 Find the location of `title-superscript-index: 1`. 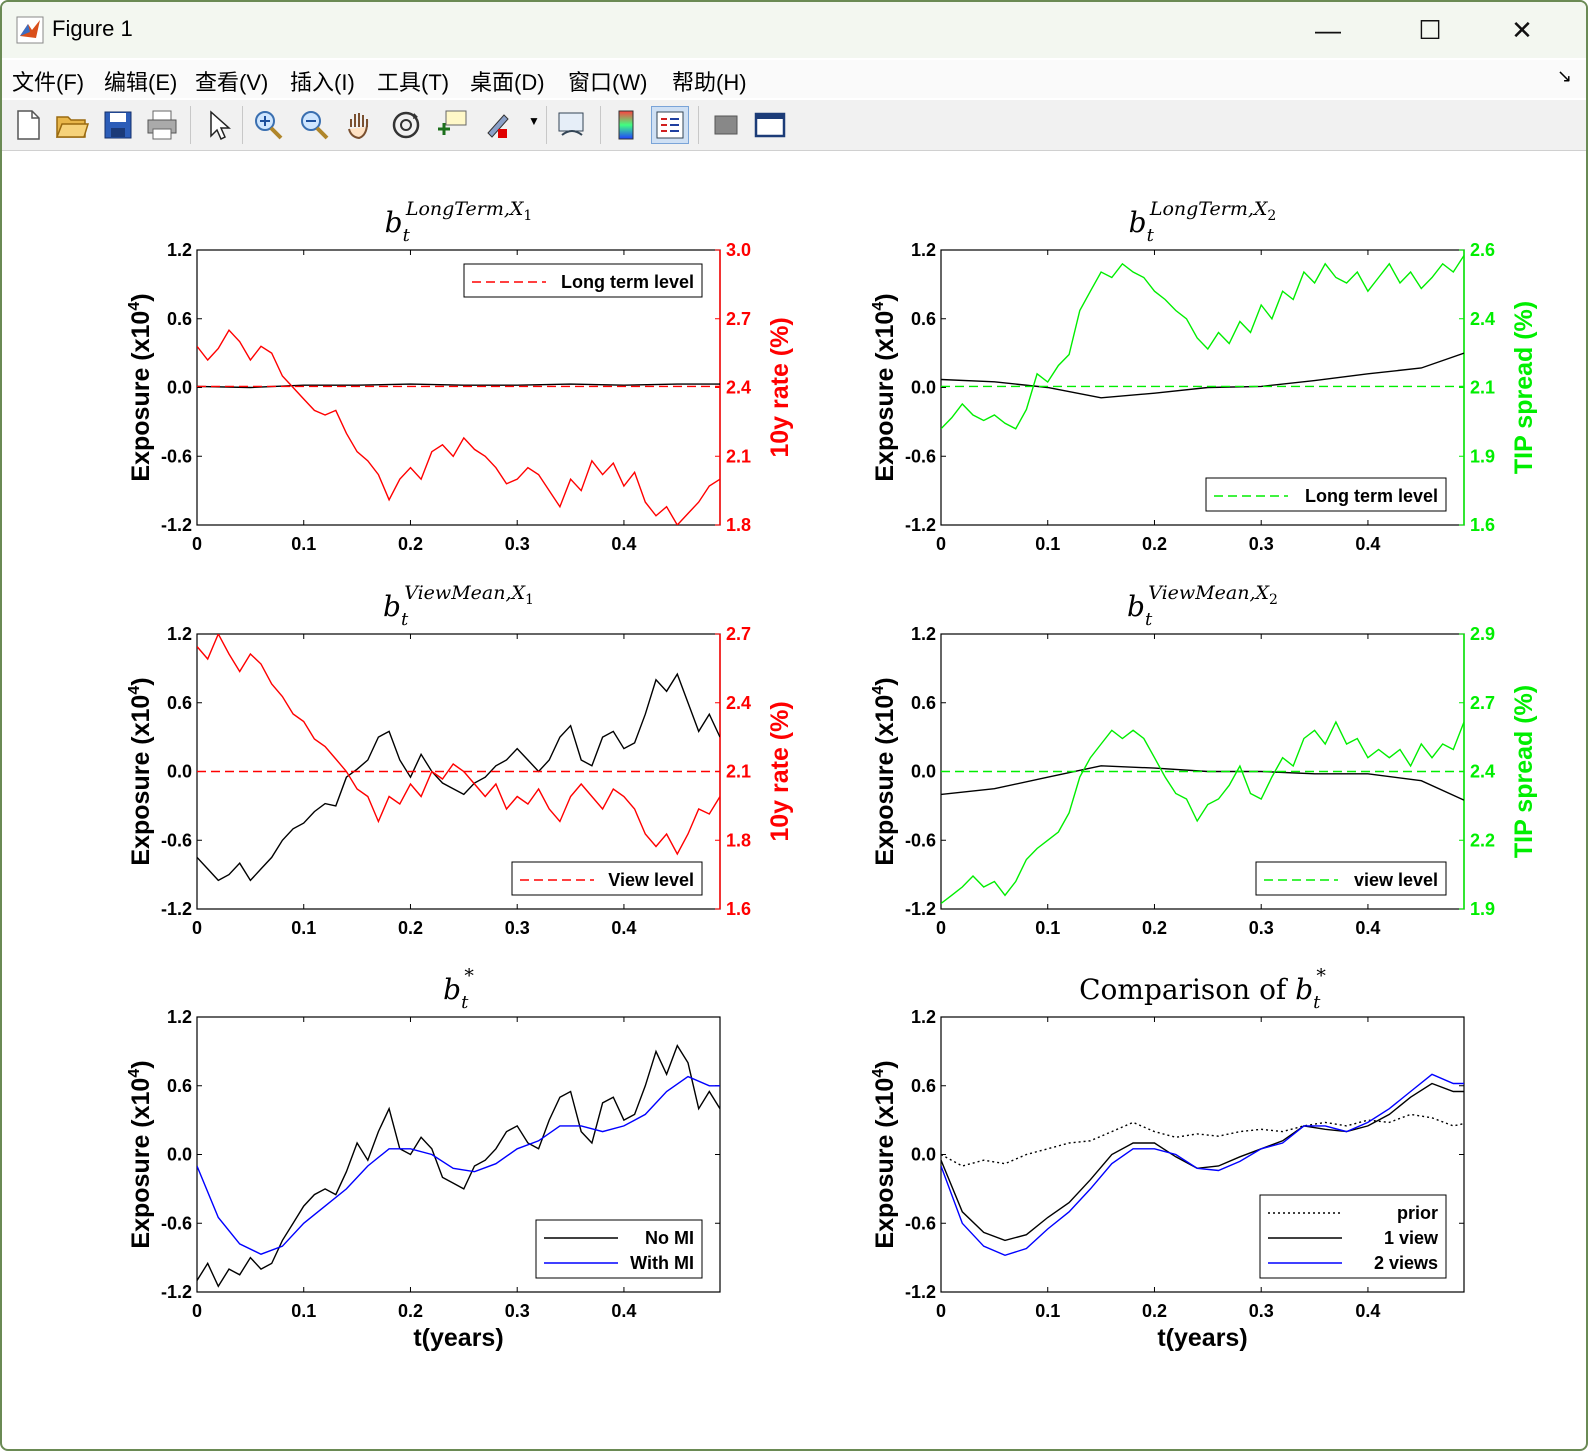

title-superscript-index: 1 is located at coordinates (527, 216).